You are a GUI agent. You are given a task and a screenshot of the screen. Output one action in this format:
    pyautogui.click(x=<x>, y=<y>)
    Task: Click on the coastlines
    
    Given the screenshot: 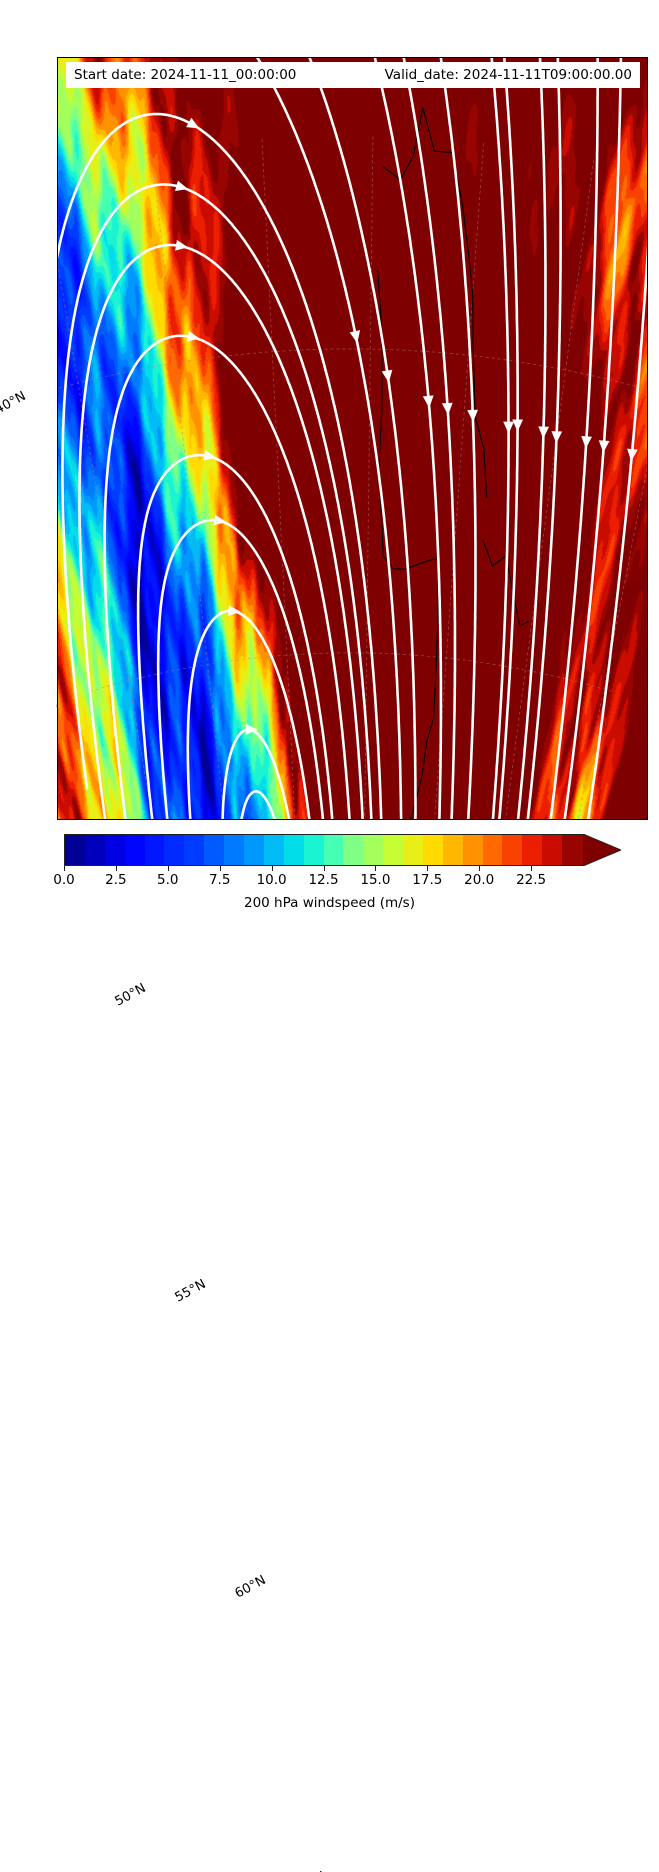 What is the action you would take?
    pyautogui.click(x=452, y=463)
    